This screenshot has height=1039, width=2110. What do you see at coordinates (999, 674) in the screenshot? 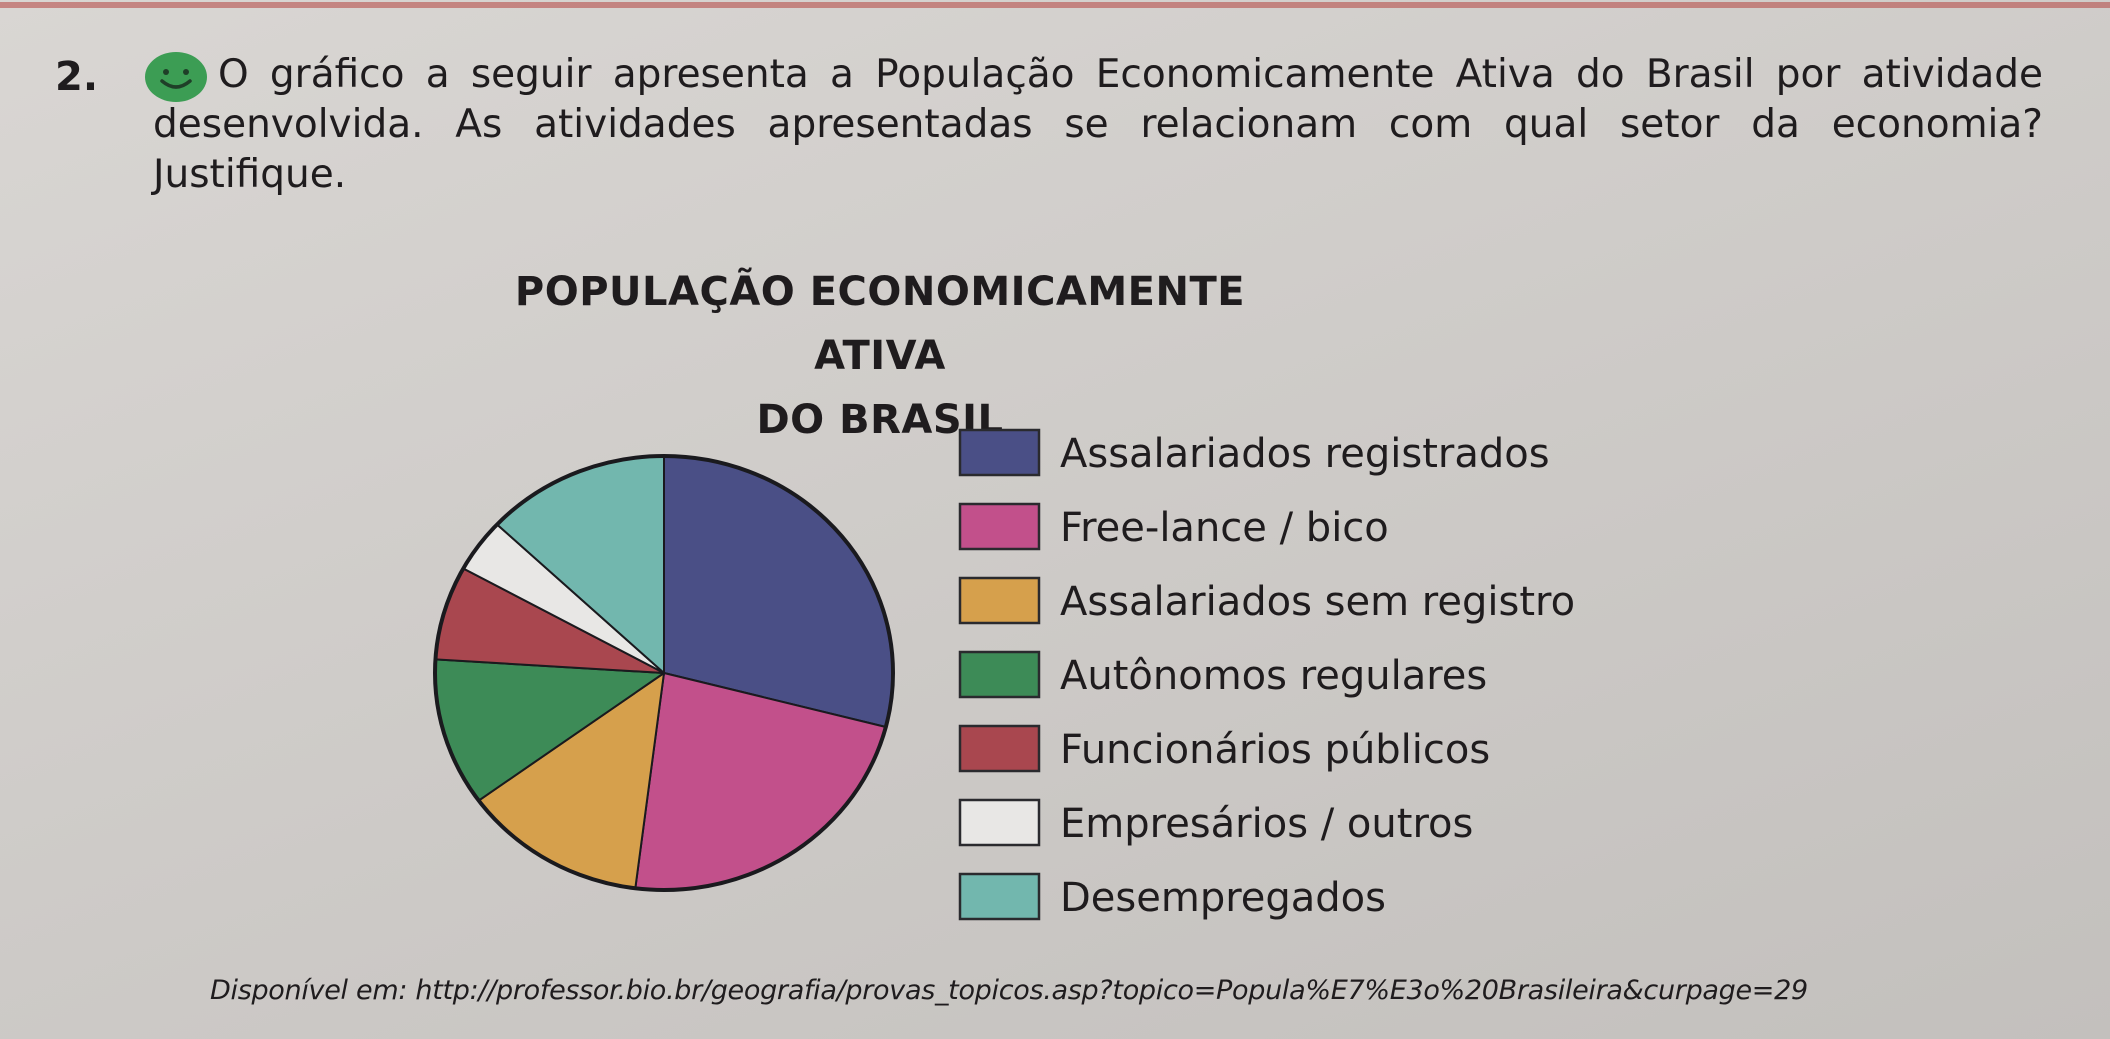
I see `legend-swatch-autonomos-regulares` at bounding box center [999, 674].